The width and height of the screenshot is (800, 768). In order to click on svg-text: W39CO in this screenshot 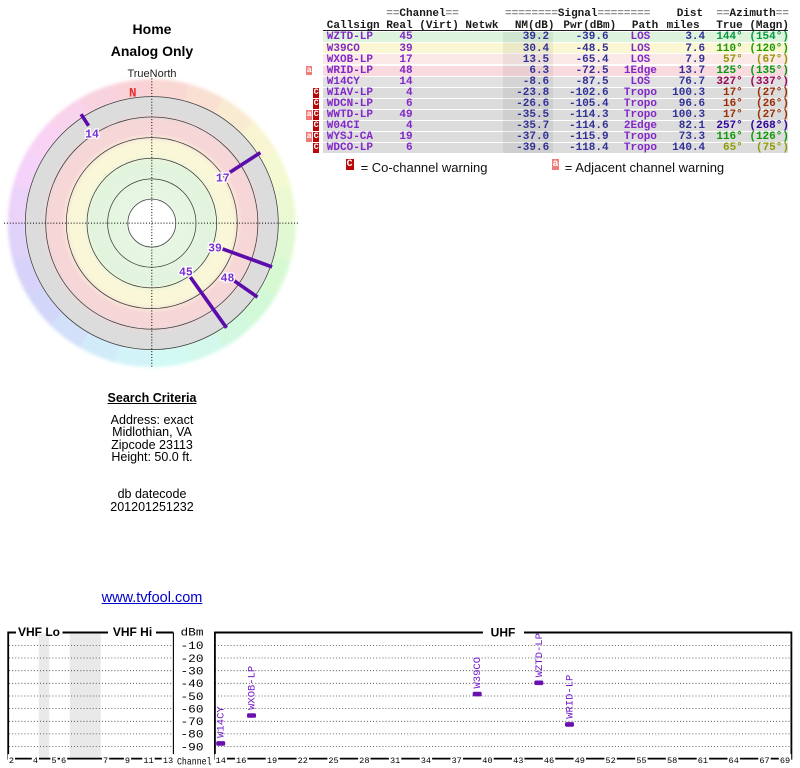, I will do `click(478, 673)`.